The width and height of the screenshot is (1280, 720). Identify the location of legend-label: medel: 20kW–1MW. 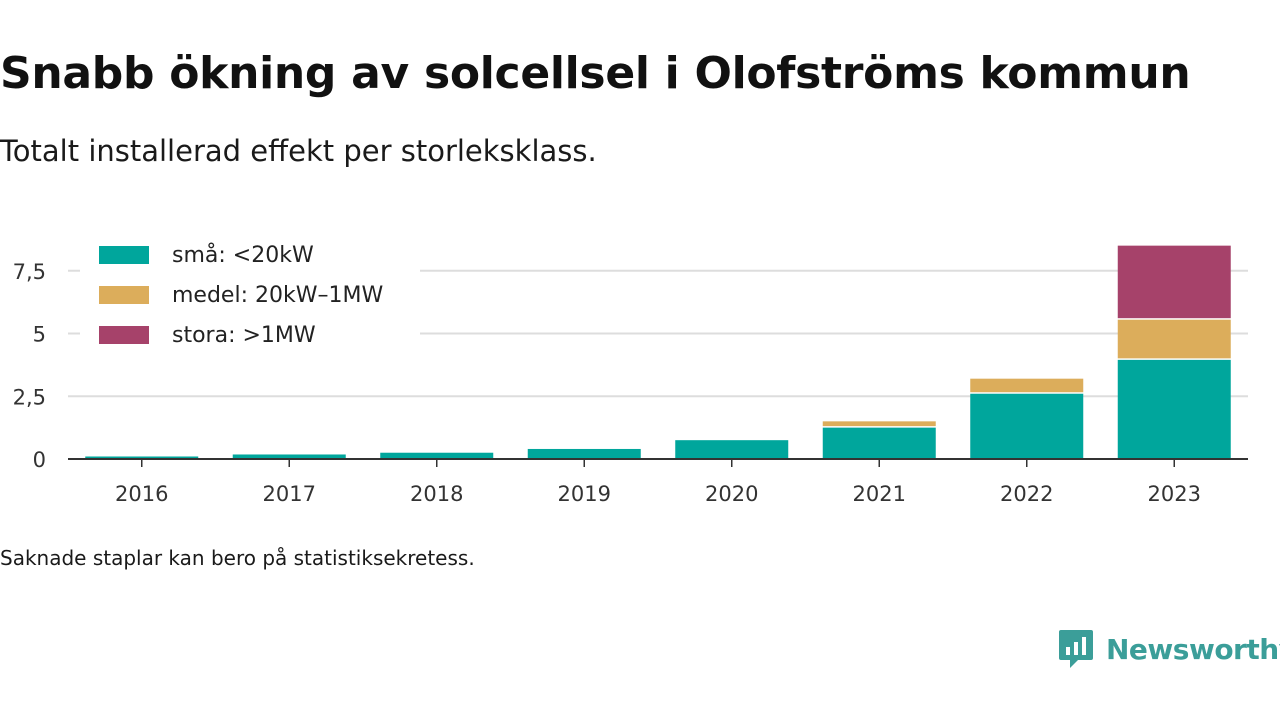
(277, 295).